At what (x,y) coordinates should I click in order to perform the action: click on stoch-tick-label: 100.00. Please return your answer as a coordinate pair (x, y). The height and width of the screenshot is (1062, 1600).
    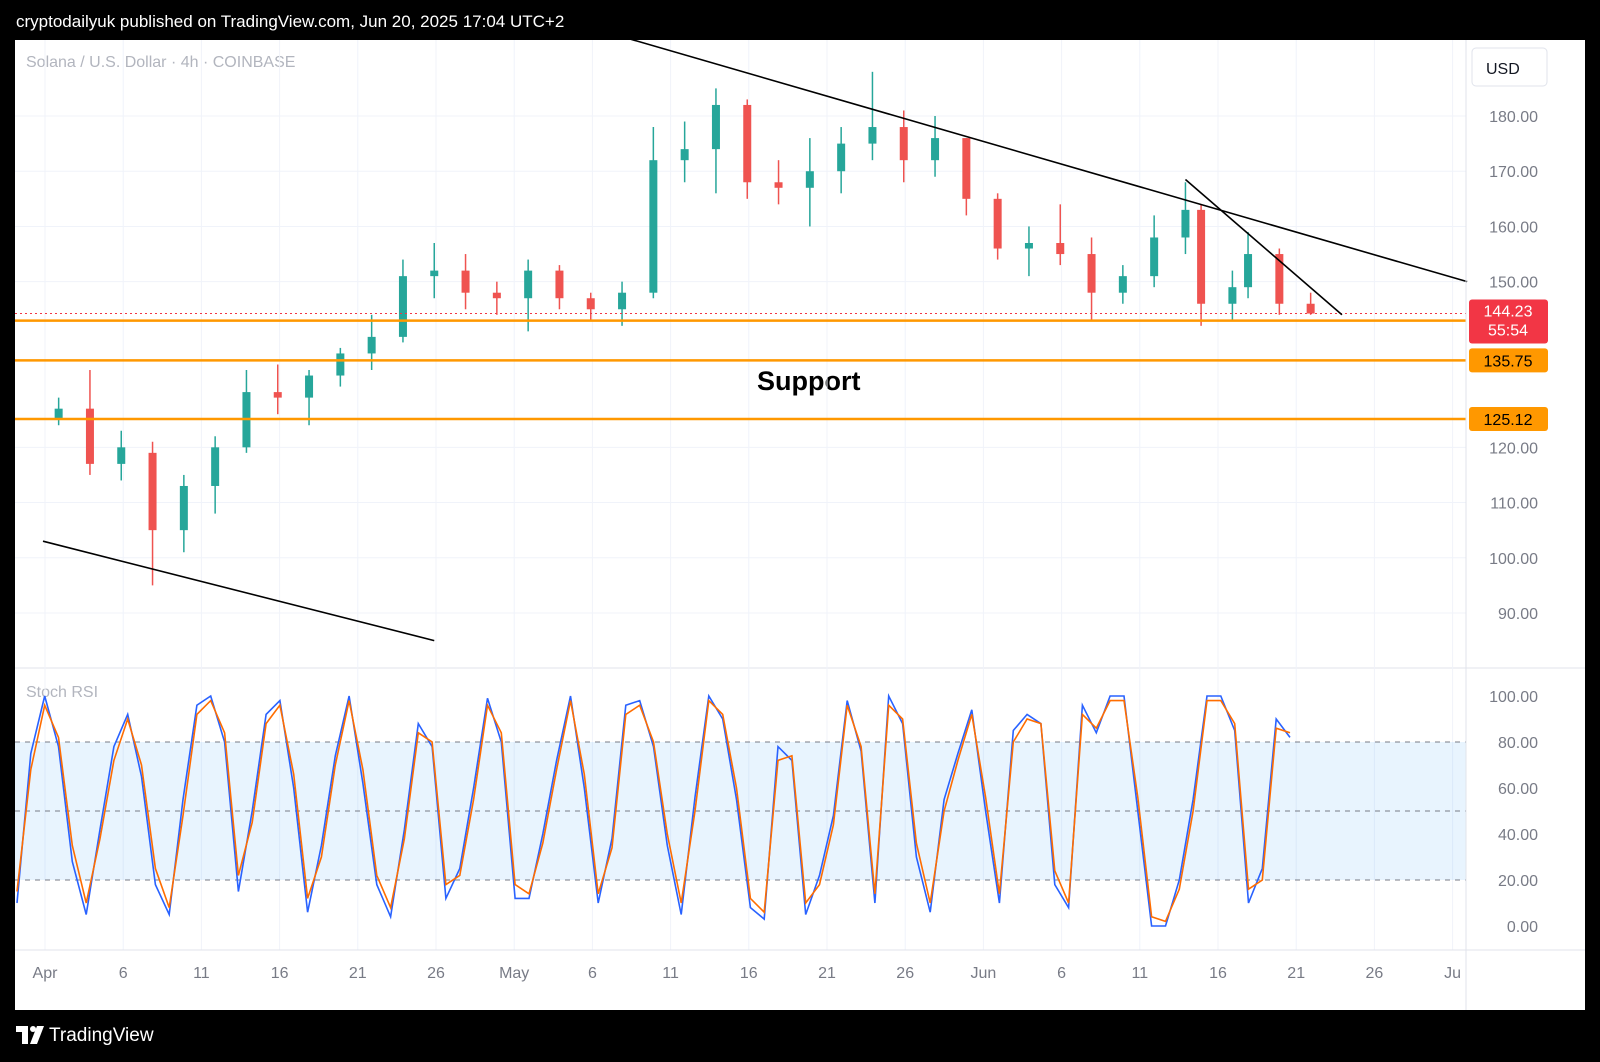
    Looking at the image, I should click on (1513, 697).